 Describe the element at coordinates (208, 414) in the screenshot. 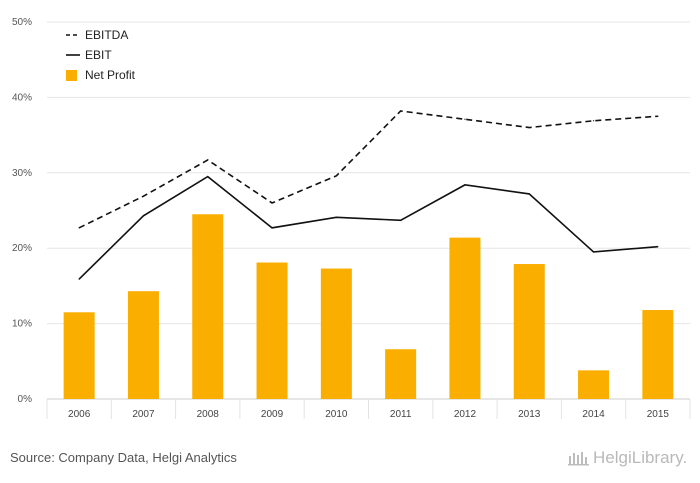

I see `x-tick-label: 2008` at that location.